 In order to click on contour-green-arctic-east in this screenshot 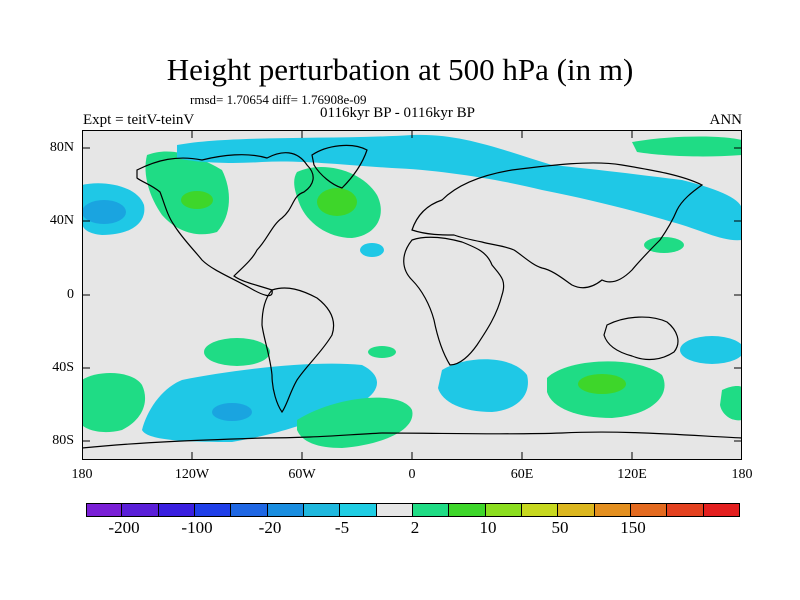, I will do `click(687, 146)`.